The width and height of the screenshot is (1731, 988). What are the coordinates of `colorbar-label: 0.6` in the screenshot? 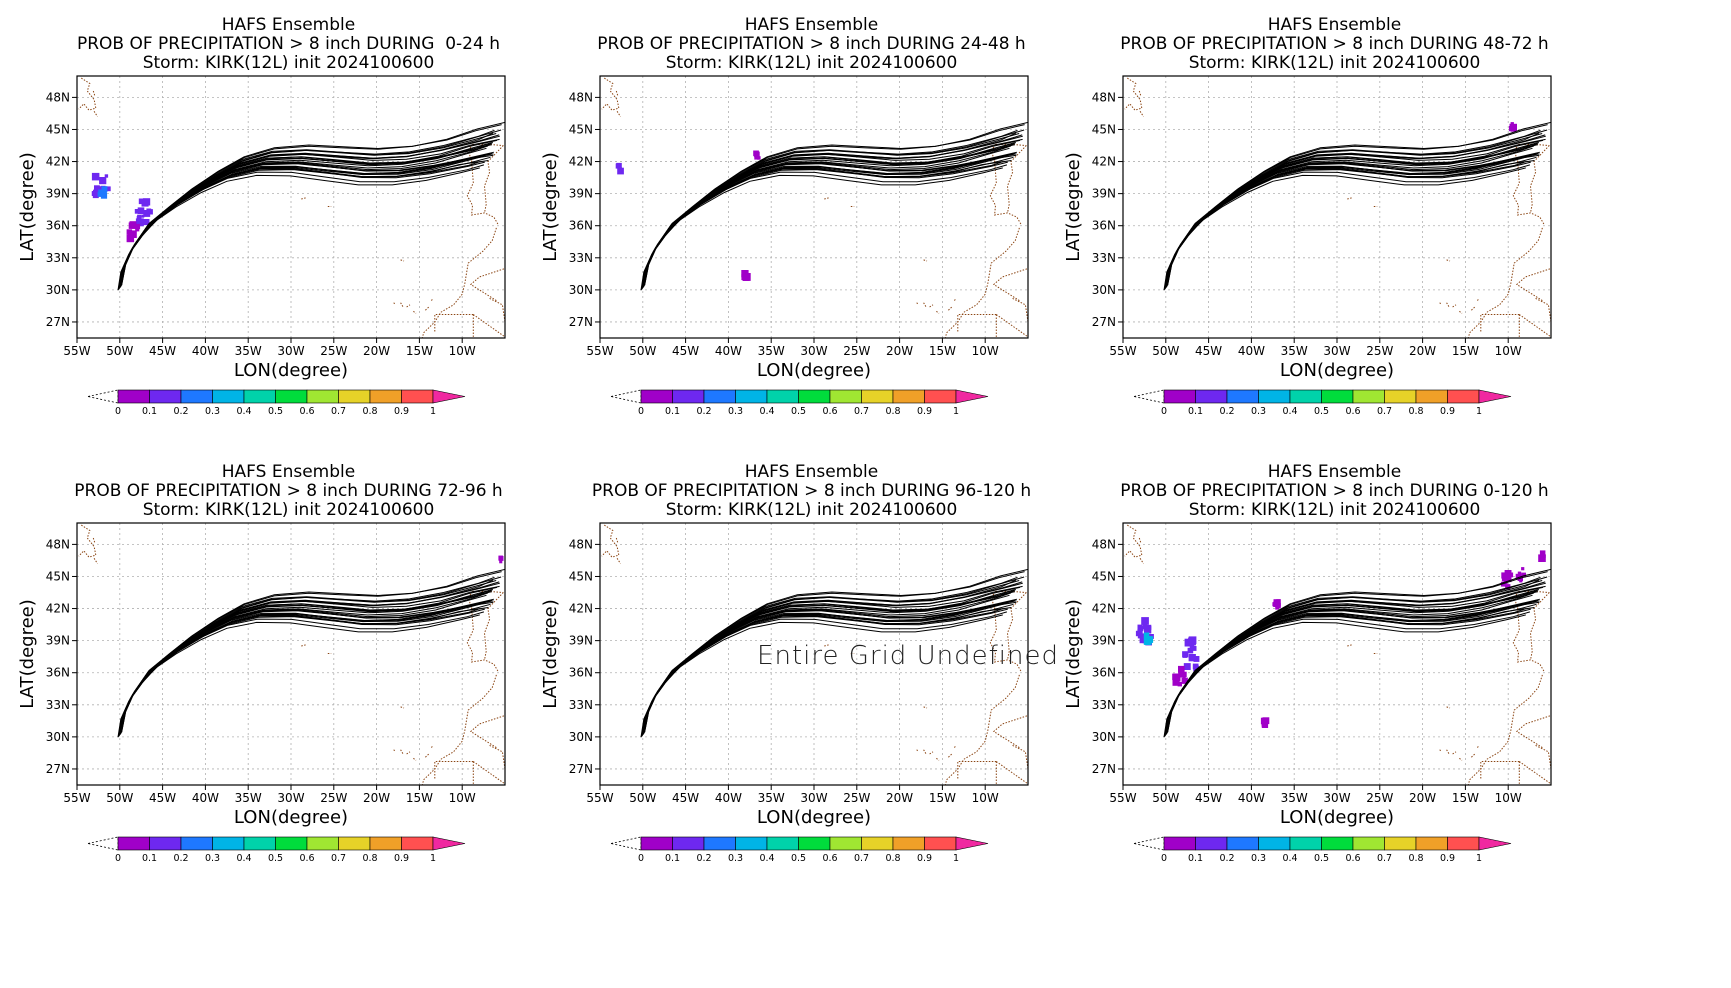 It's located at (829, 858).